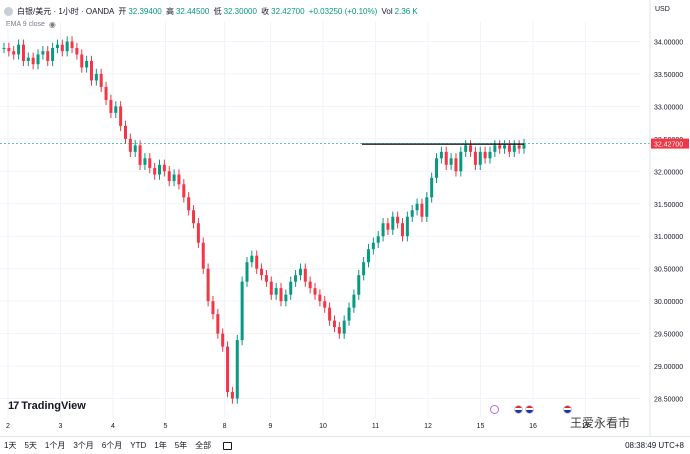 The image size is (690, 454). Describe the element at coordinates (10, 445) in the screenshot. I see `tf-1d: 1天` at that location.